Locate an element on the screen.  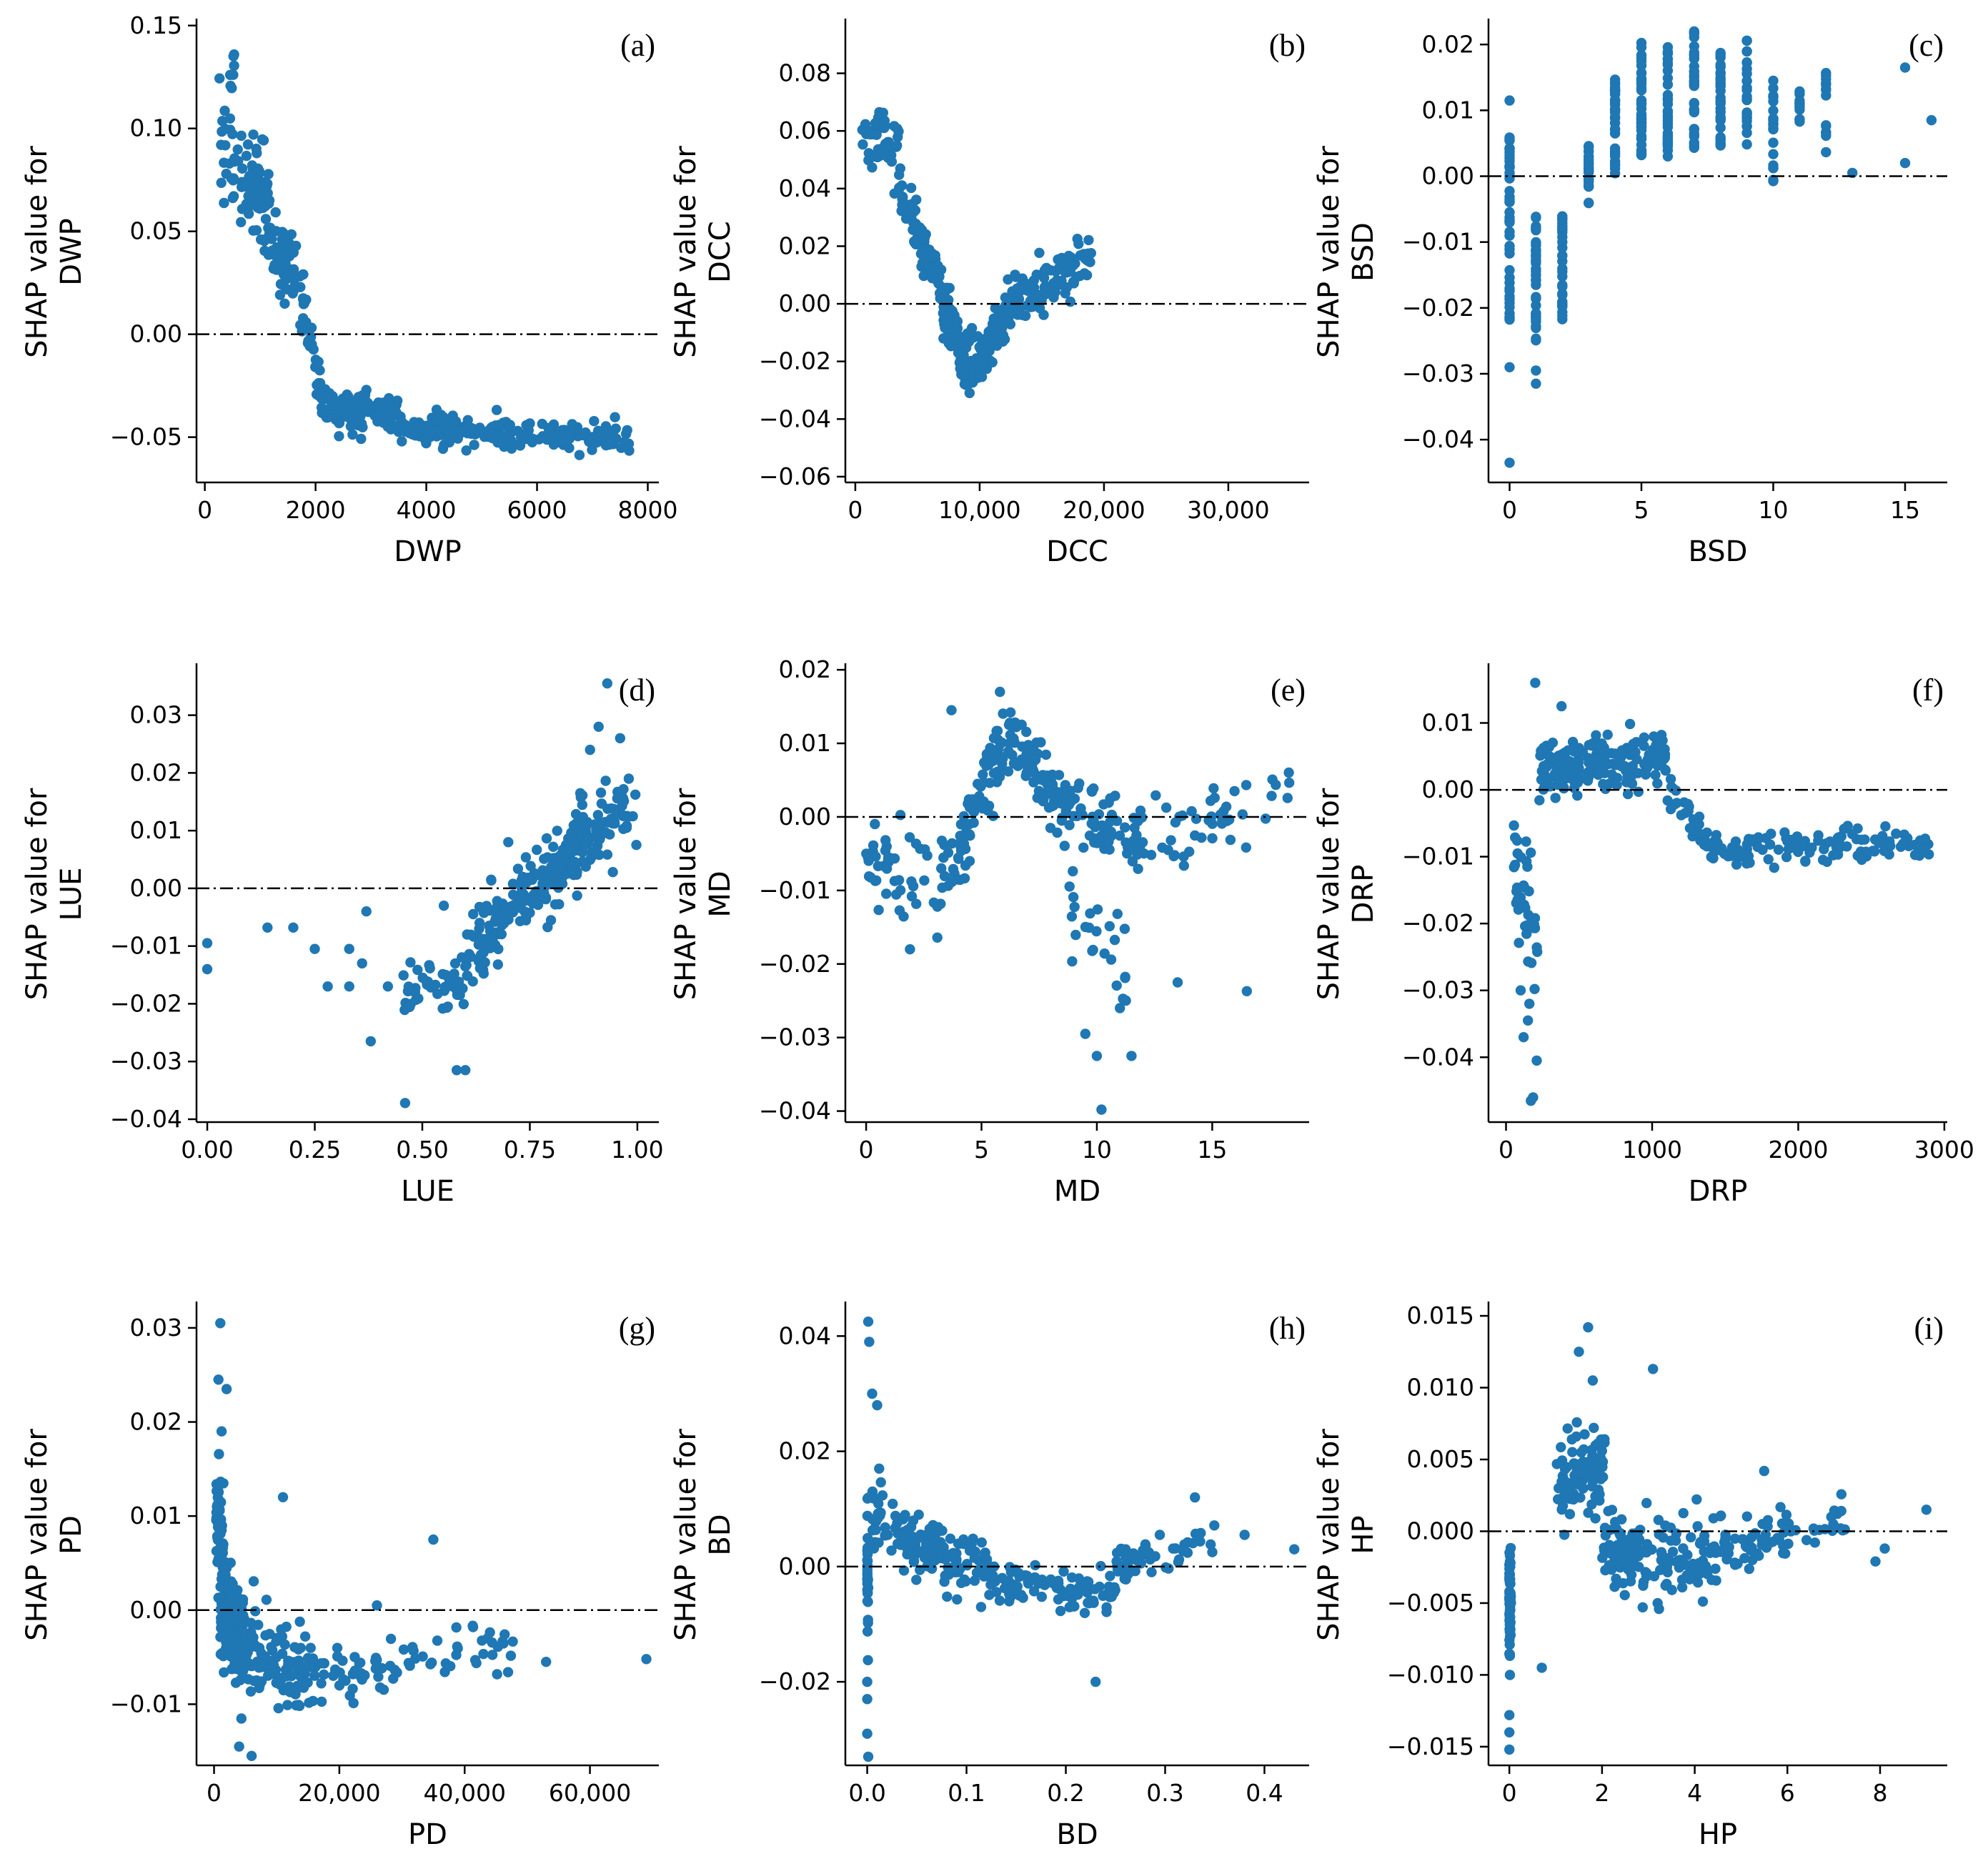
y-tick-label: 0.05 is located at coordinates (156, 231).